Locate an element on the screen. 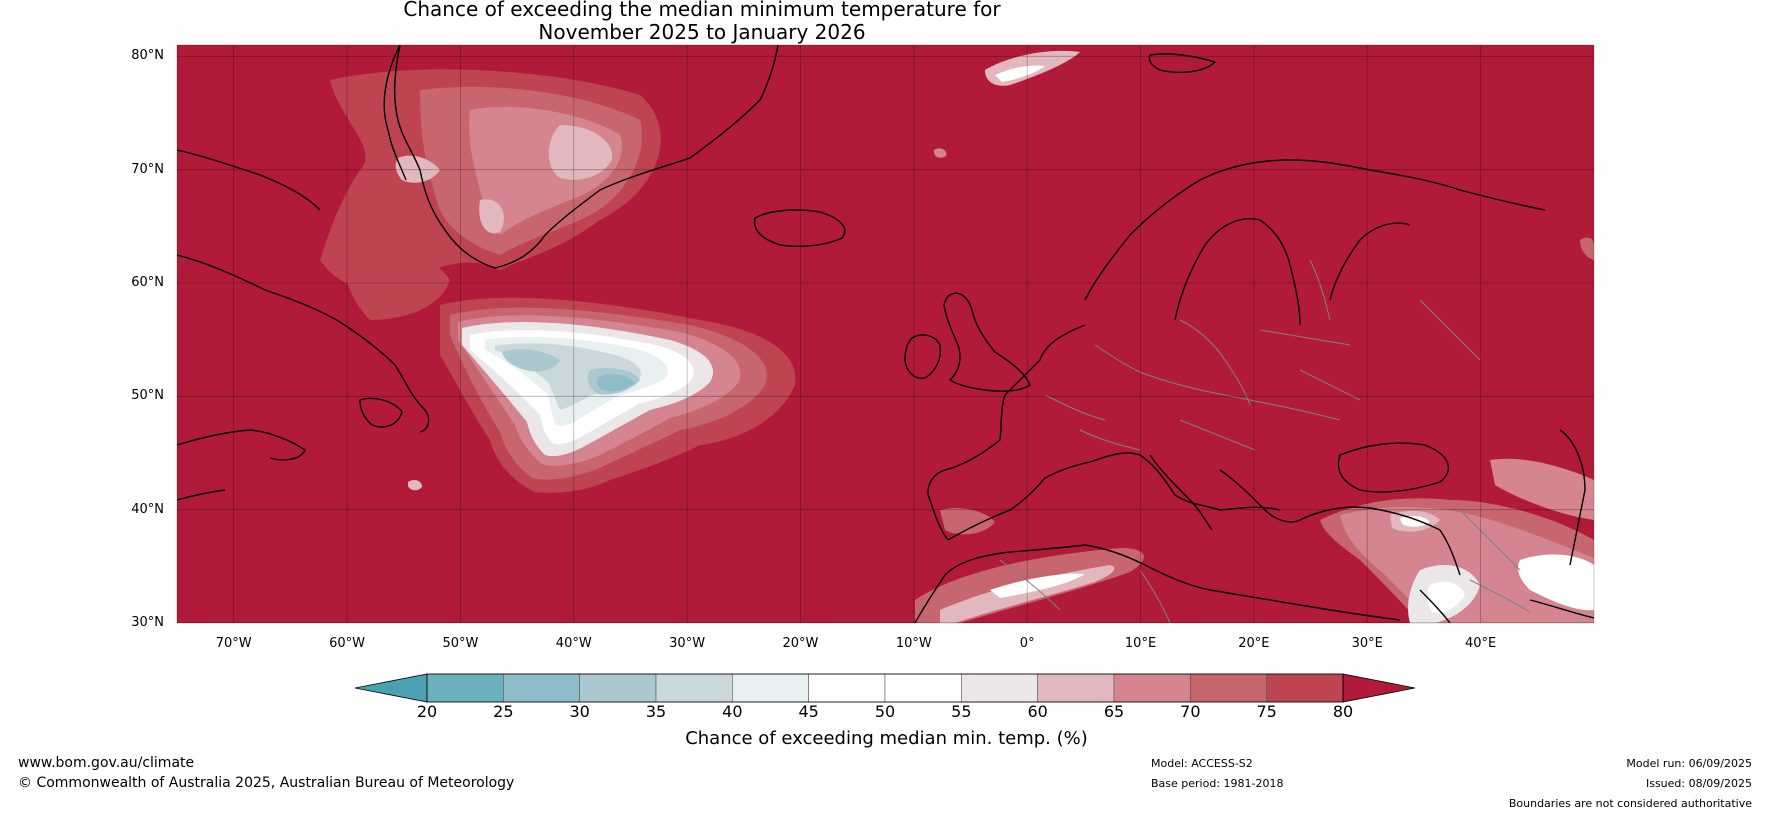  coastline-sweden is located at coordinates (1237, 272).